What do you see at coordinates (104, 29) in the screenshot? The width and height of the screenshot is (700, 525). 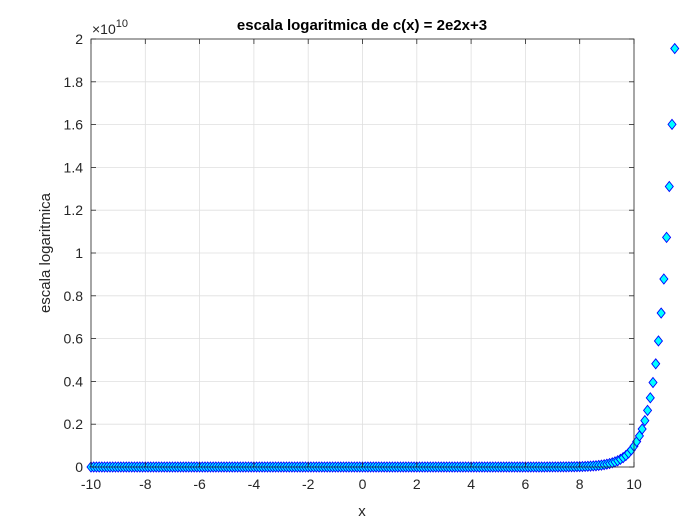 I see `y-exponent-base: ×10` at bounding box center [104, 29].